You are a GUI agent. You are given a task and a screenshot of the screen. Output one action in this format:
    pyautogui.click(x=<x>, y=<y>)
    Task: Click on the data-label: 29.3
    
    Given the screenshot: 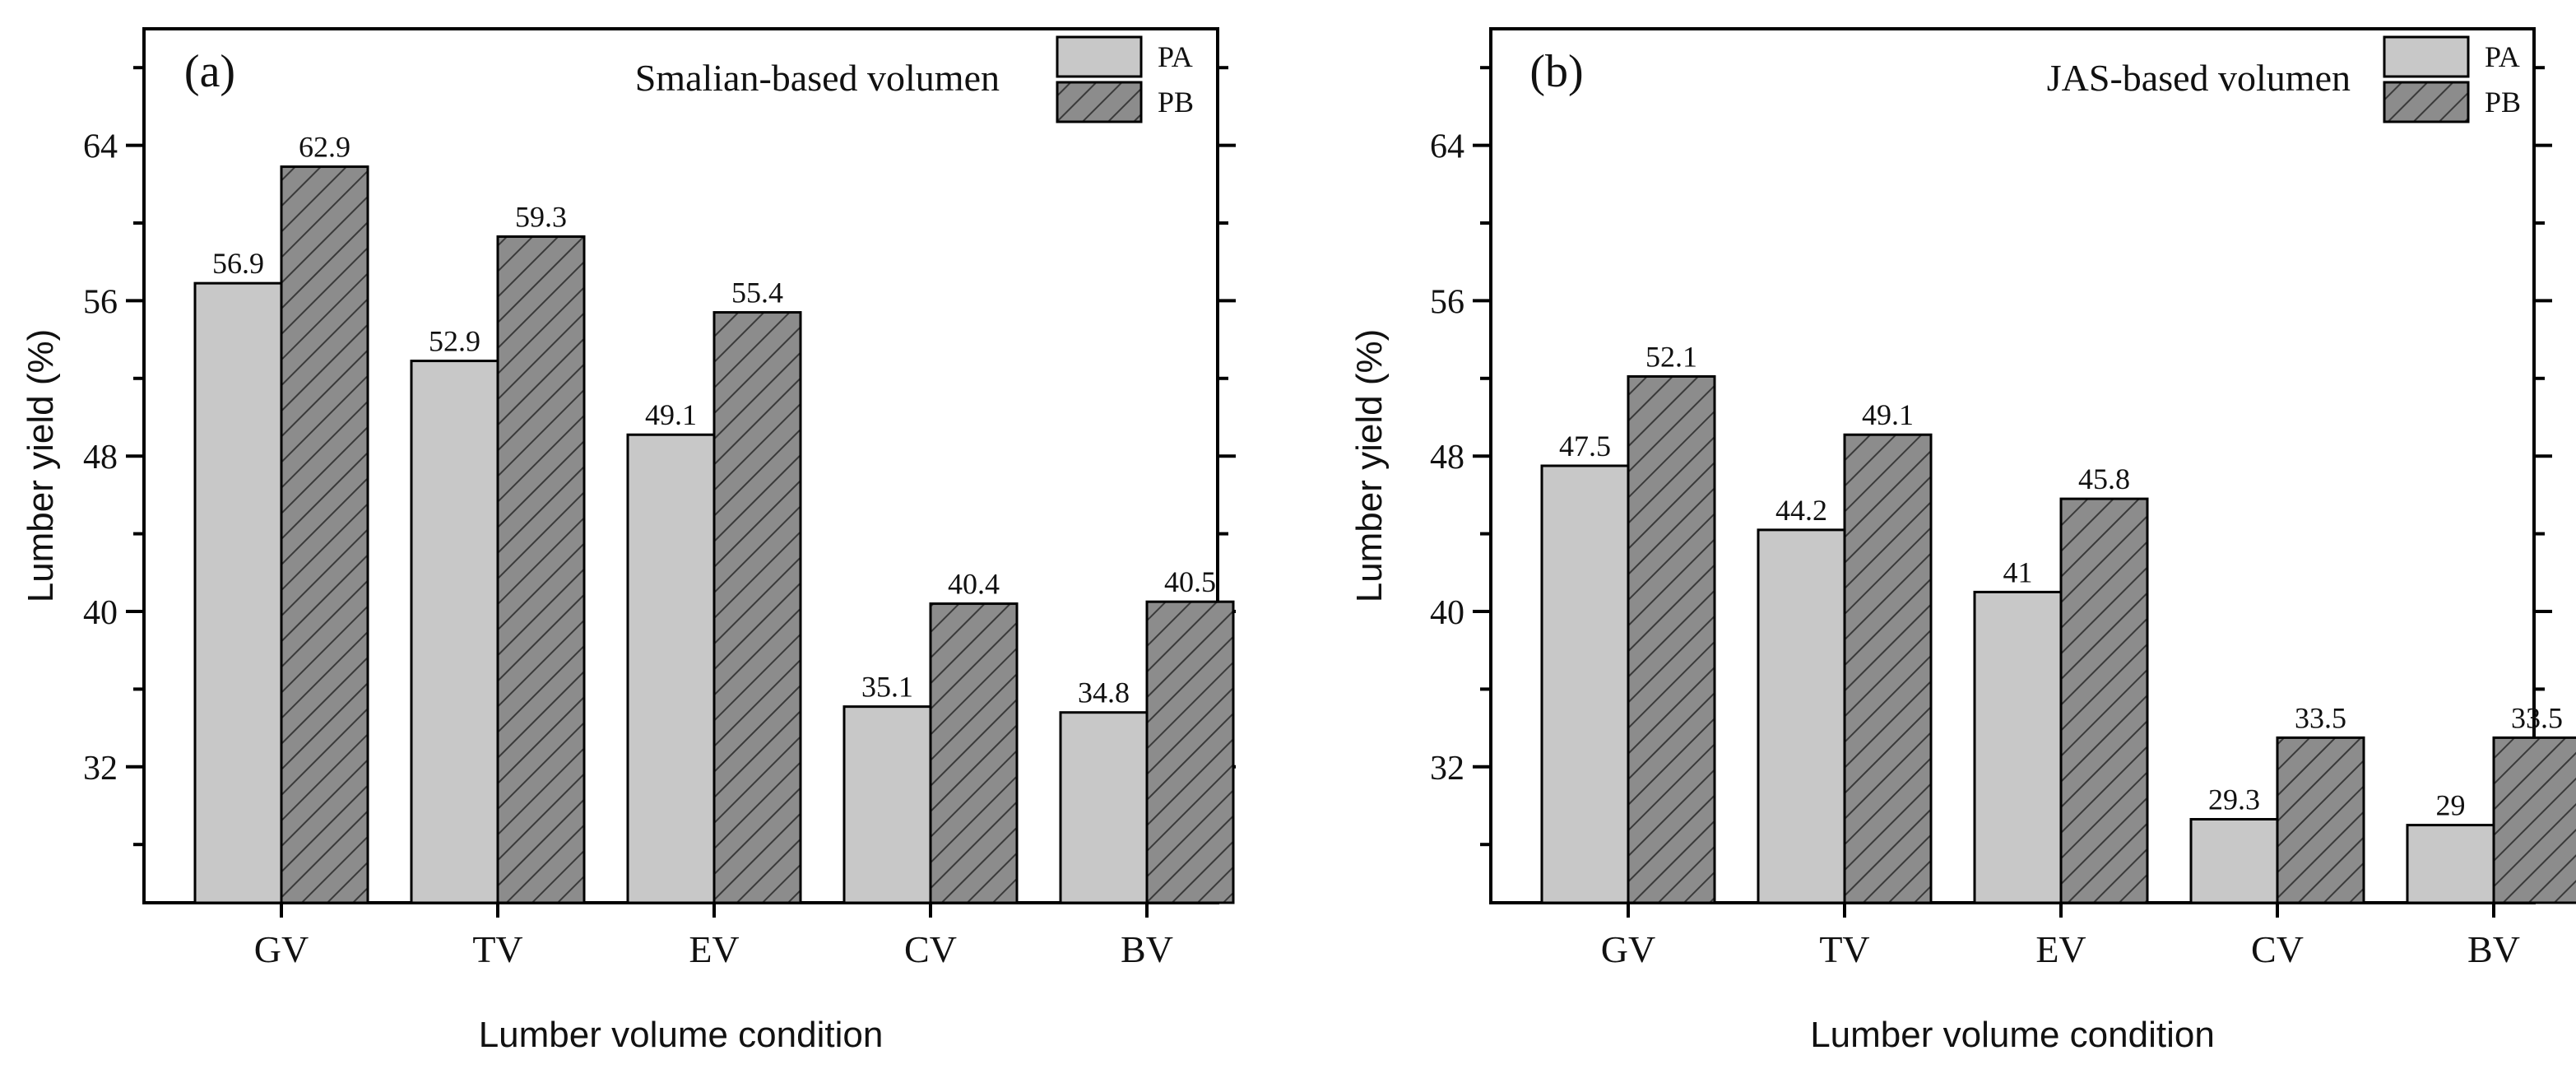 What is the action you would take?
    pyautogui.click(x=2234, y=800)
    